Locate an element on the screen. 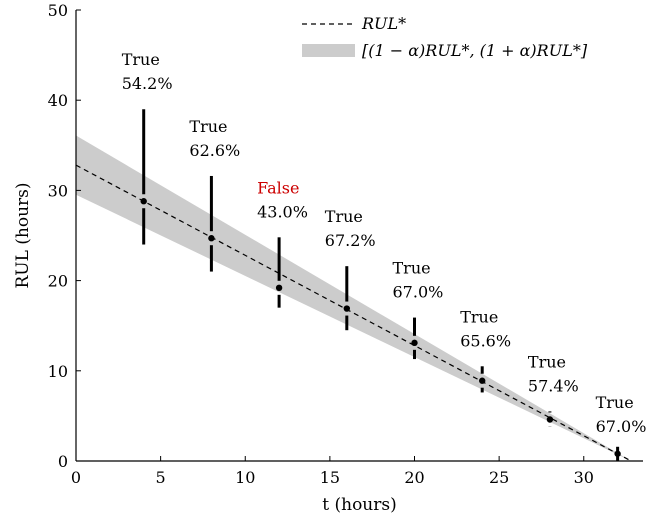 This screenshot has width=665, height=522. point-label-6: True is located at coordinates (547, 361).